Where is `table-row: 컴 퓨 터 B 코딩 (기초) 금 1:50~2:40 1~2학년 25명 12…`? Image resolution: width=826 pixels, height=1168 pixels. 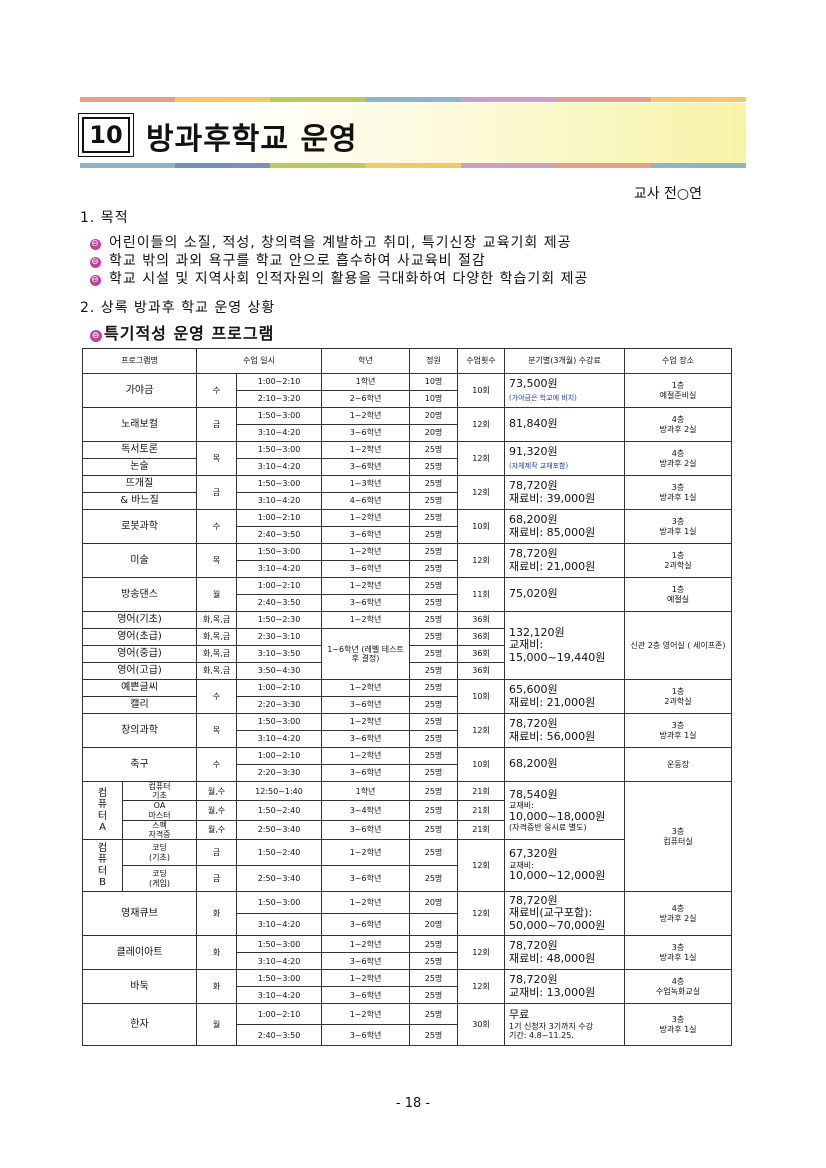
table-row: 컴 퓨 터 B 코딩 (기초) 금 1:50~2:40 1~2학년 25명 12… is located at coordinates (407, 866).